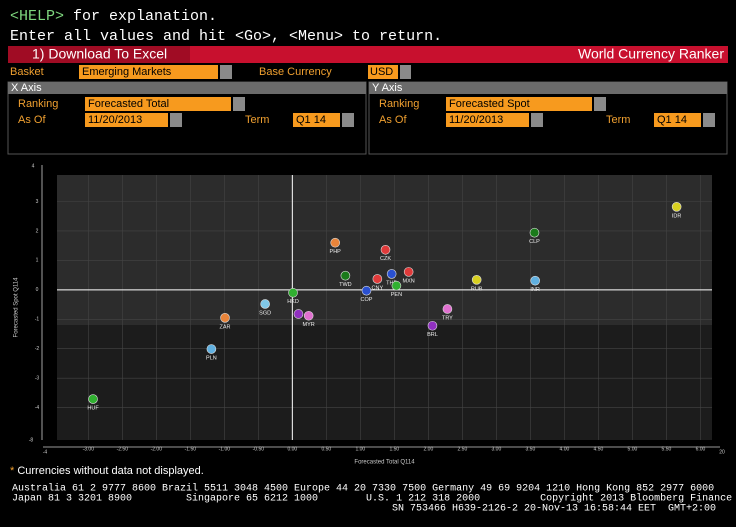 This screenshot has width=736, height=527. I want to click on x-tick-label: 1.50, so click(394, 449).